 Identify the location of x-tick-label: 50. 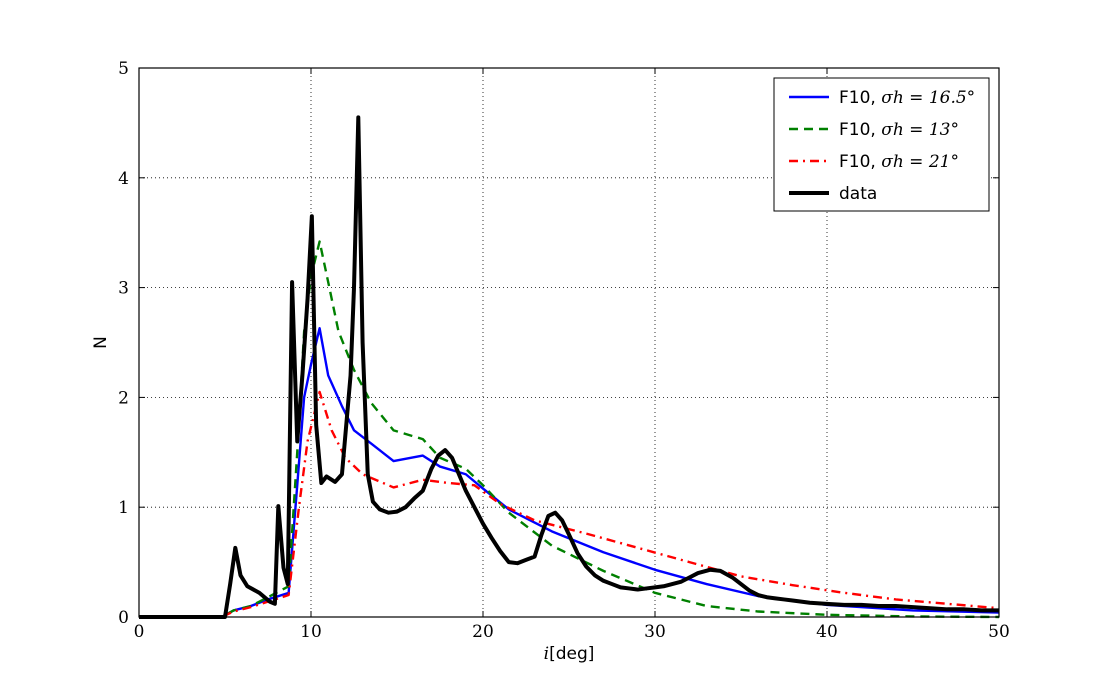
(999, 632).